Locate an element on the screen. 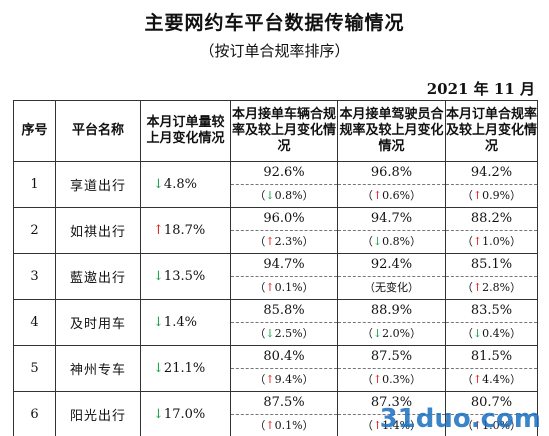 This screenshot has height=436, width=549. rate-cell: 80.7% （↑1.0%） is located at coordinates (491, 413).